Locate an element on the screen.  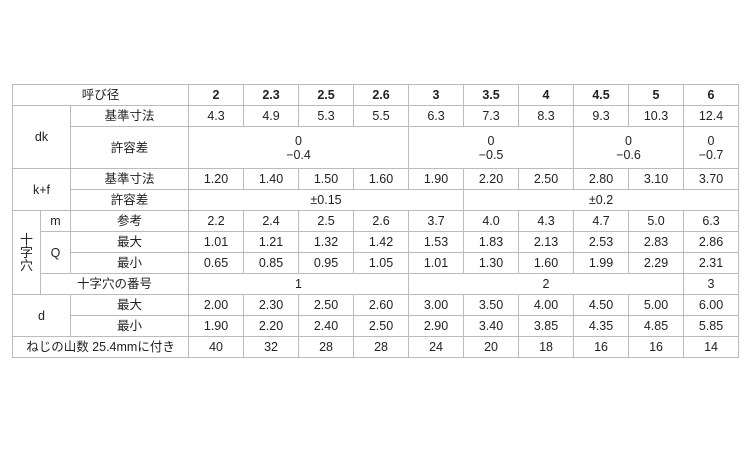
d-min-value: 1.90 is located at coordinates (216, 326).